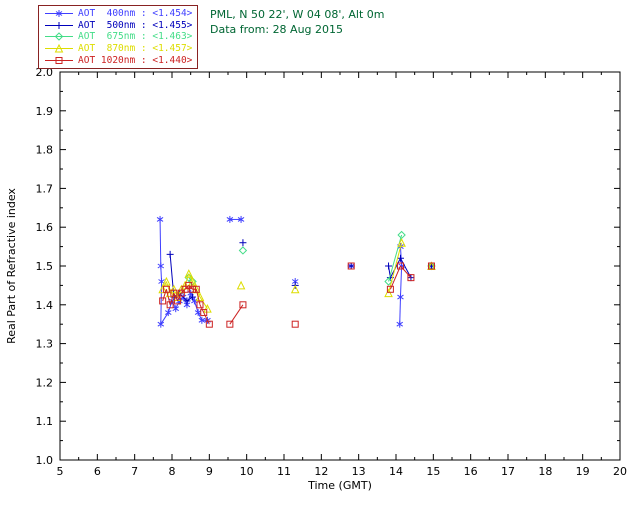  I want to click on svg-text: 1.5, so click(45, 266).